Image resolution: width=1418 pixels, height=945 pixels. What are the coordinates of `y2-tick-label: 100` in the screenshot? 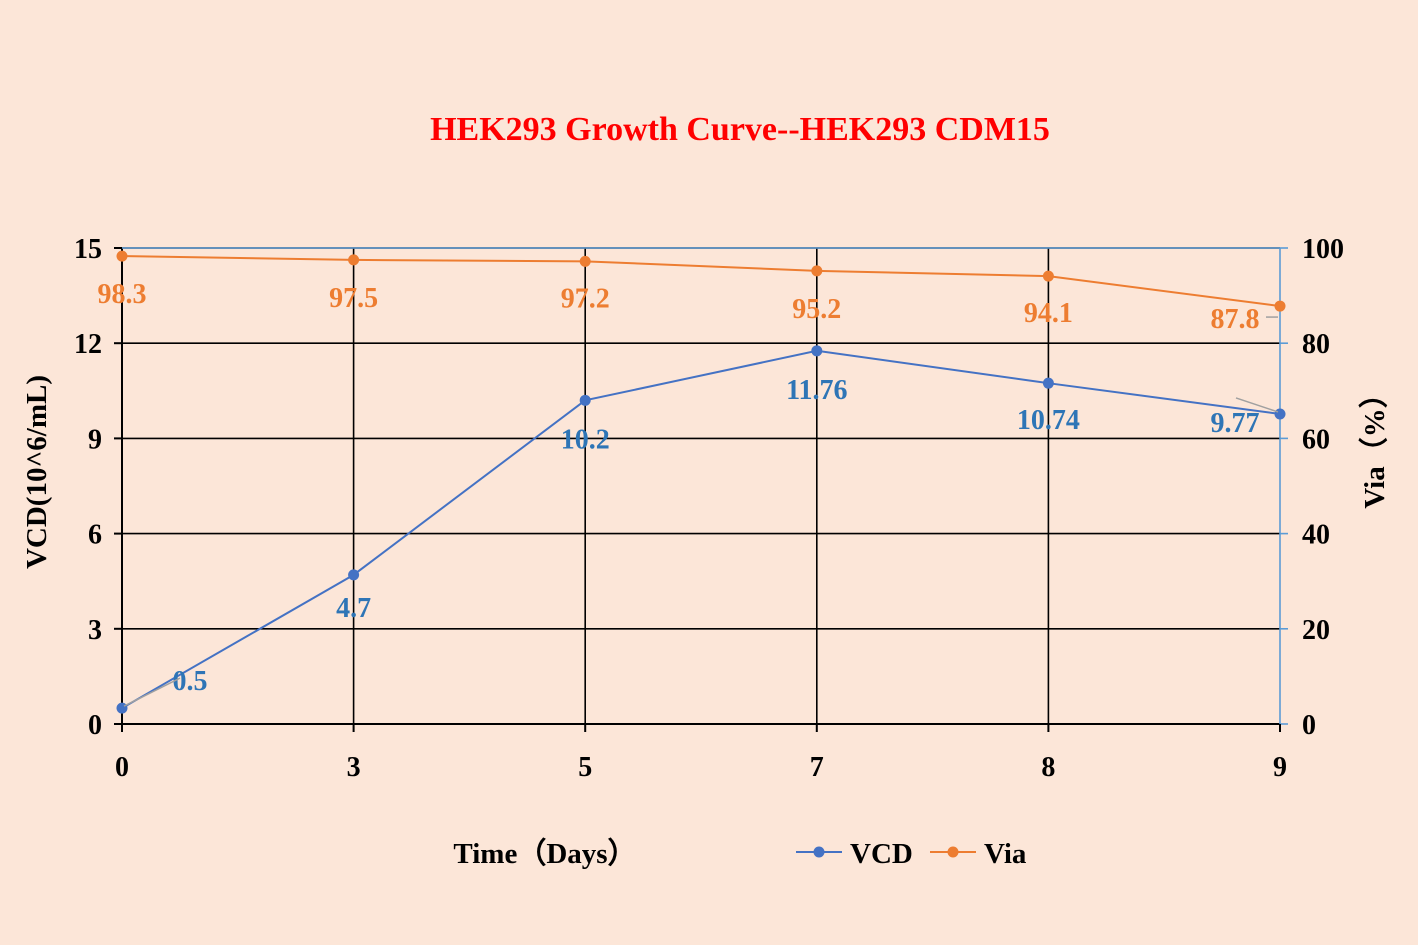 It's located at (1323, 249).